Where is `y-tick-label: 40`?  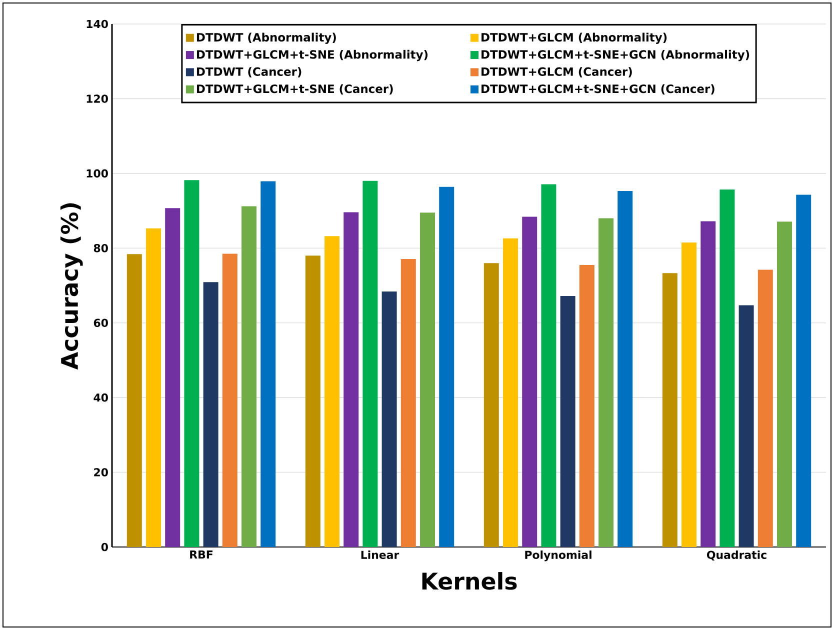 y-tick-label: 40 is located at coordinates (101, 397).